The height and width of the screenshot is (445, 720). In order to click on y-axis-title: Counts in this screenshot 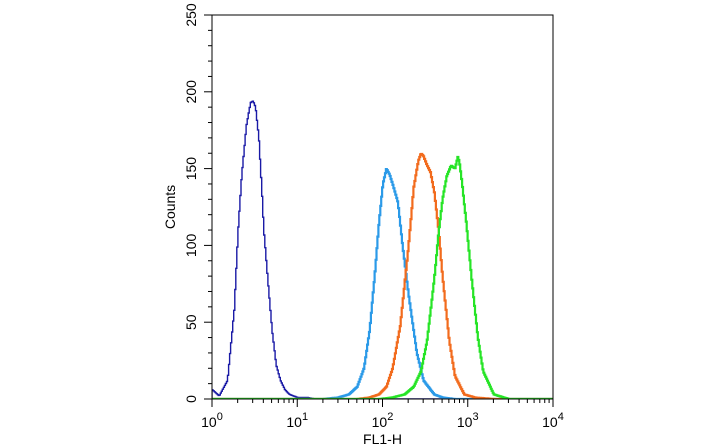, I will do `click(170, 207)`.